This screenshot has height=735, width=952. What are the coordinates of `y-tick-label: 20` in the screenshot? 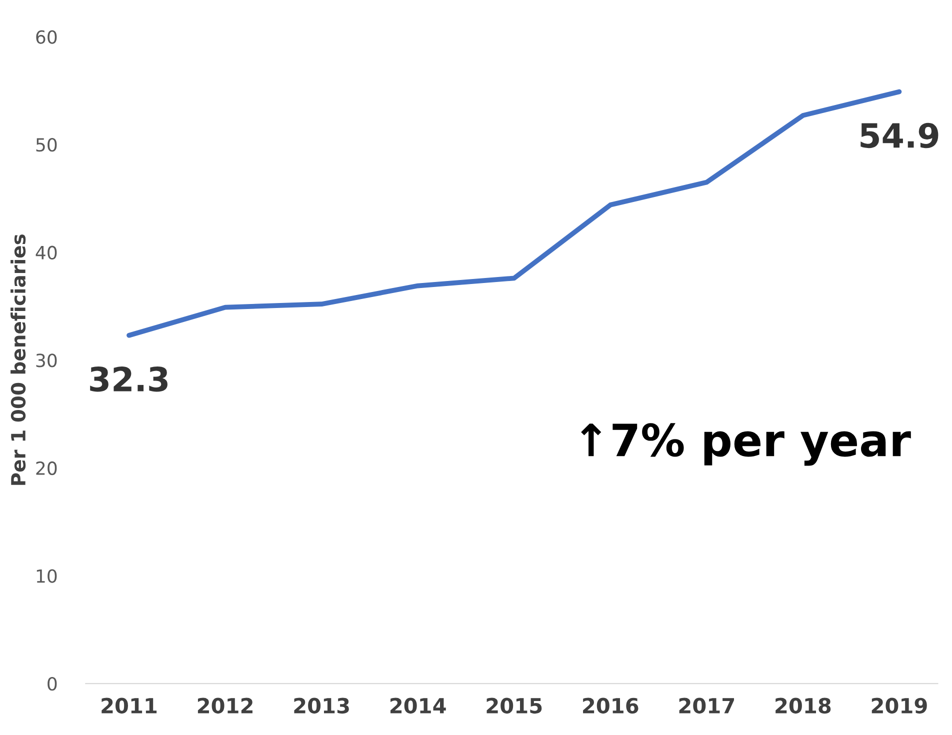 It's located at (46, 468).